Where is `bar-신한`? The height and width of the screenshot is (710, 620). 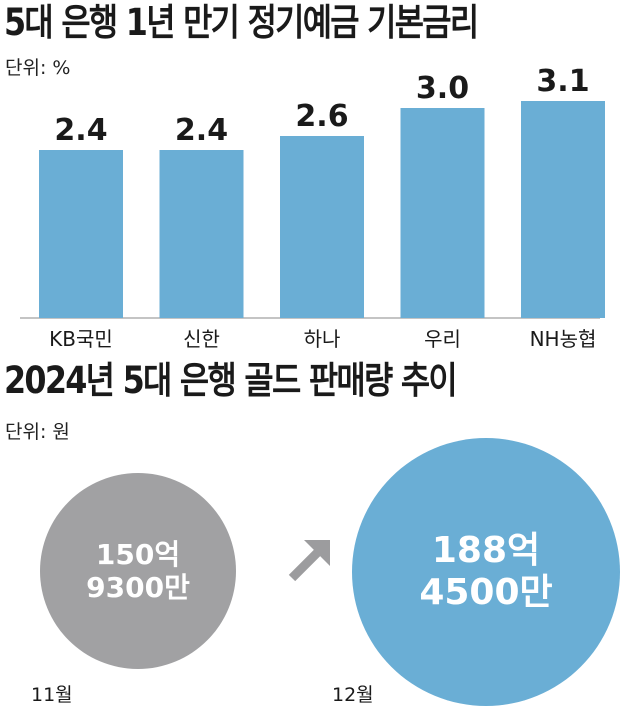 bar-신한 is located at coordinates (201, 234).